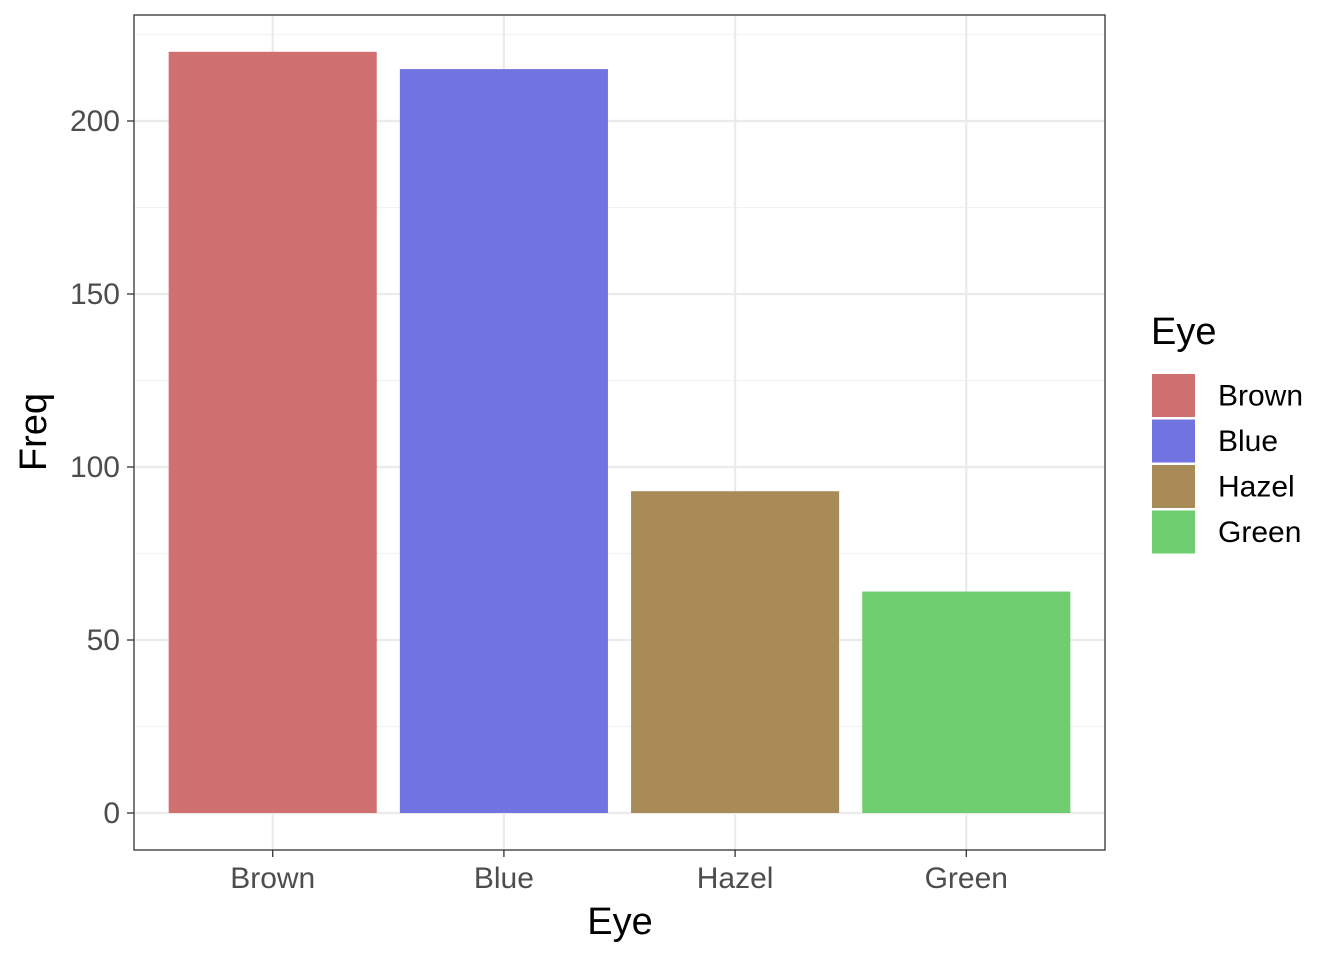  Describe the element at coordinates (1173, 486) in the screenshot. I see `legend-key-hazel` at that location.